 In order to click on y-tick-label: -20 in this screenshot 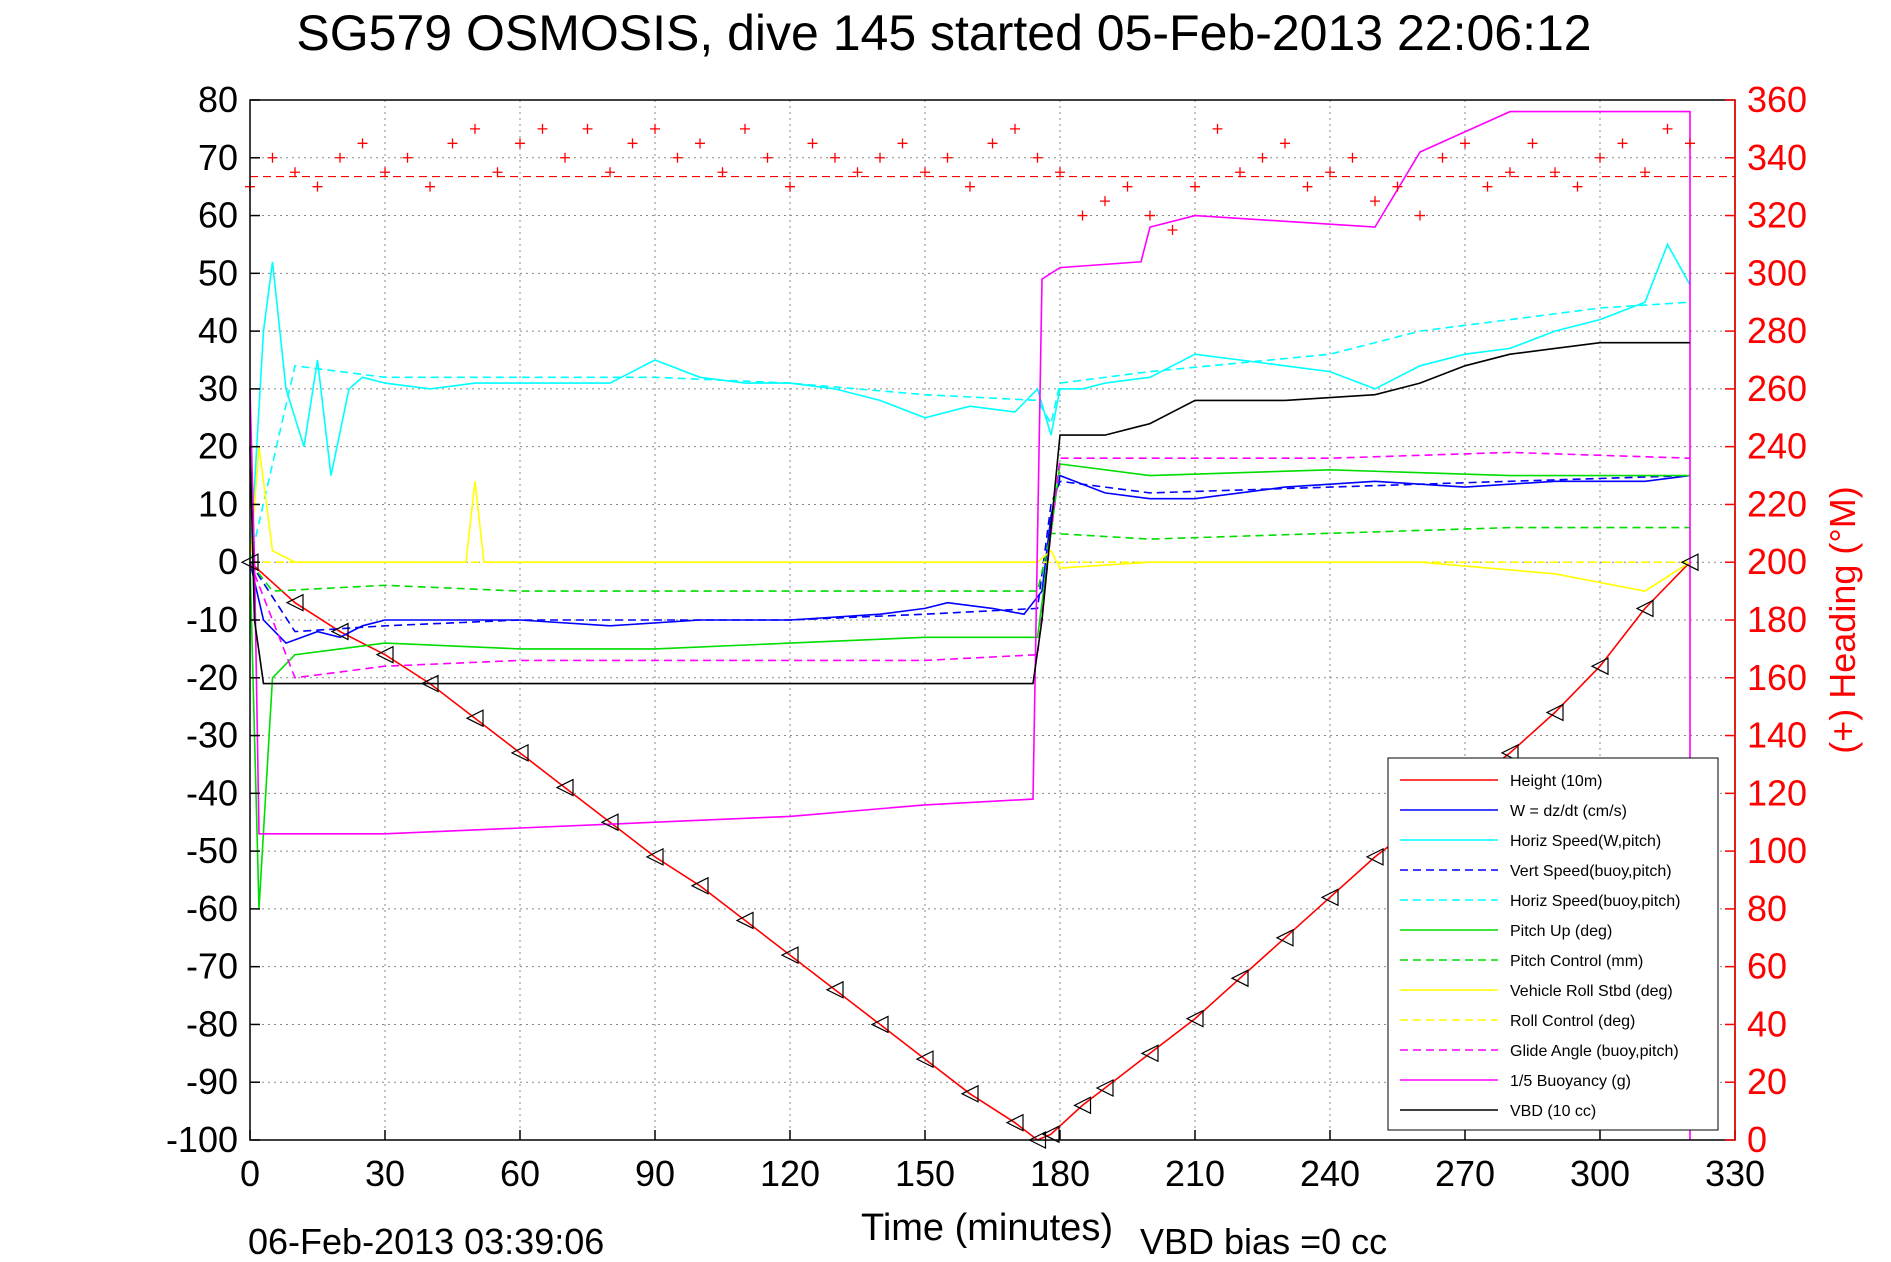, I will do `click(212, 677)`.